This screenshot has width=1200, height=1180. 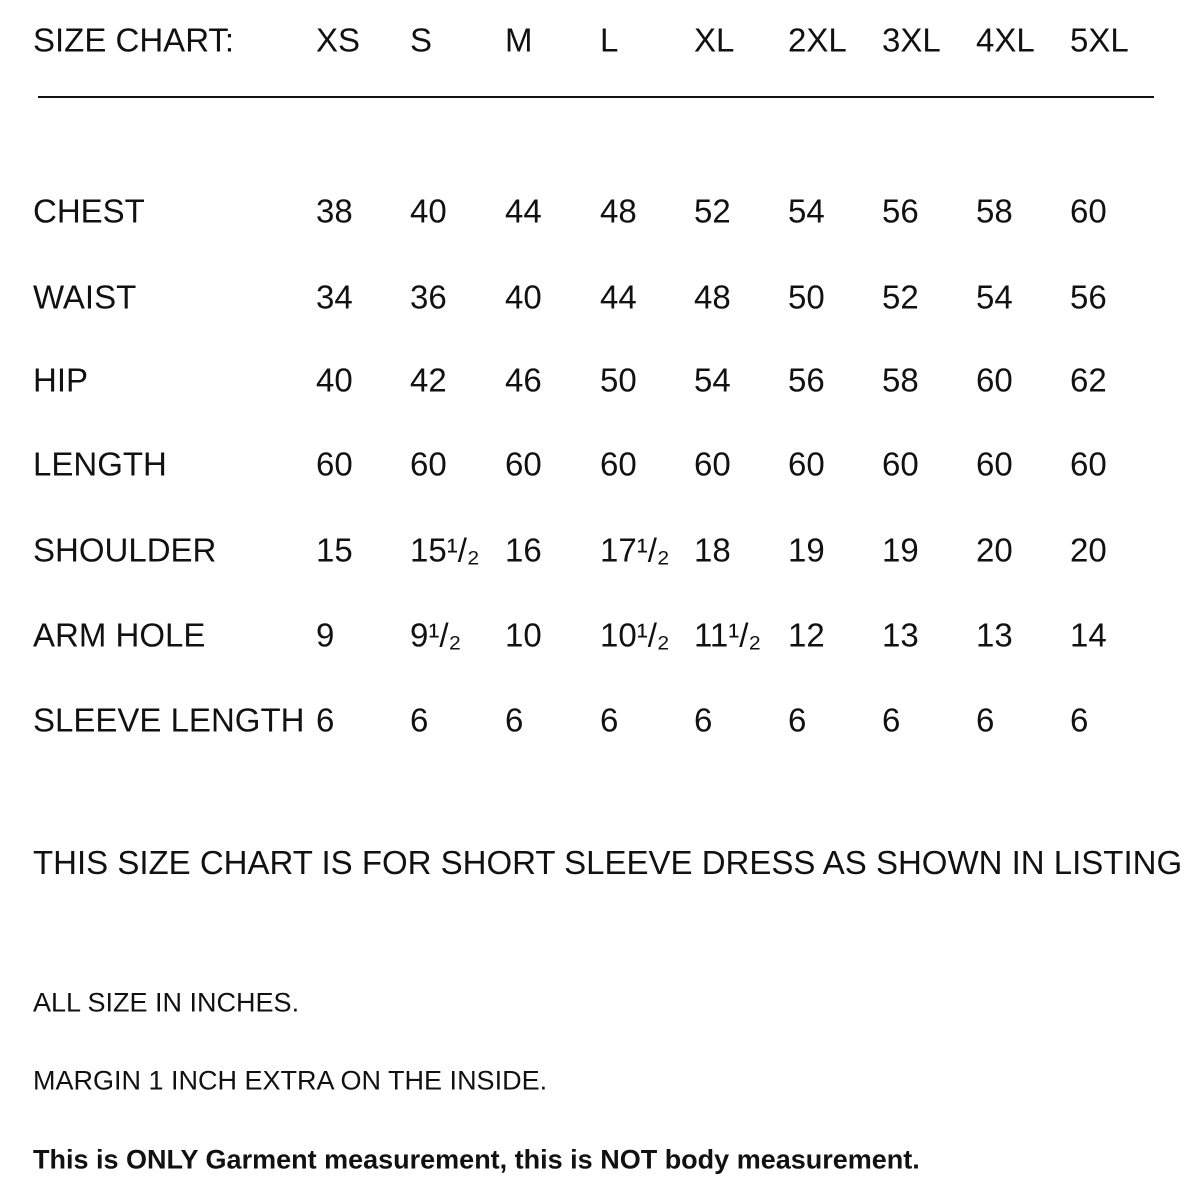 I want to click on size-header: L, so click(x=609, y=40).